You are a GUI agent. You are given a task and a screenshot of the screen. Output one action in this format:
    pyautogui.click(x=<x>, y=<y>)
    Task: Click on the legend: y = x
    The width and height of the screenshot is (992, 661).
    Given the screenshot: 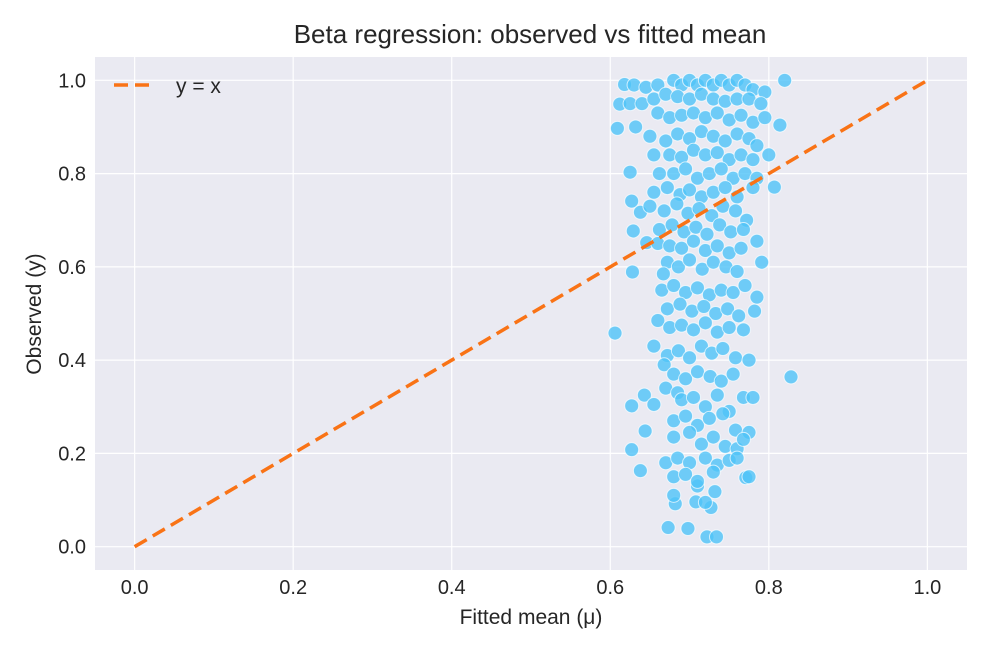 What is the action you would take?
    pyautogui.click(x=167, y=86)
    